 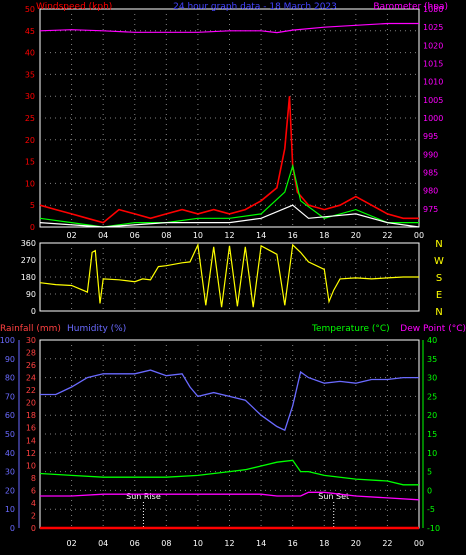 What do you see at coordinates (33, 528) in the screenshot?
I see `rainfall-tick-label: 0` at bounding box center [33, 528].